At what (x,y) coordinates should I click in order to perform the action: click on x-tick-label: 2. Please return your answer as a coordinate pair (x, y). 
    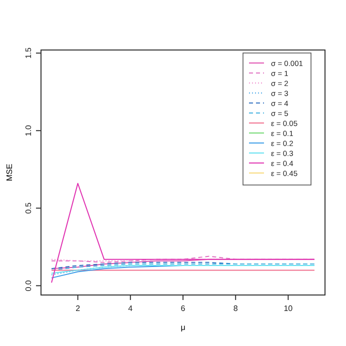
    Looking at the image, I should click on (78, 308).